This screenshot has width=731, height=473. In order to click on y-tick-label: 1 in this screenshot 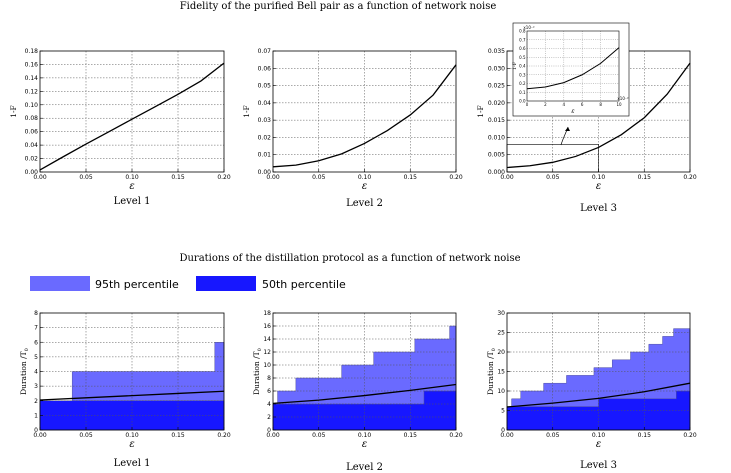, I will do `click(36, 415)`.